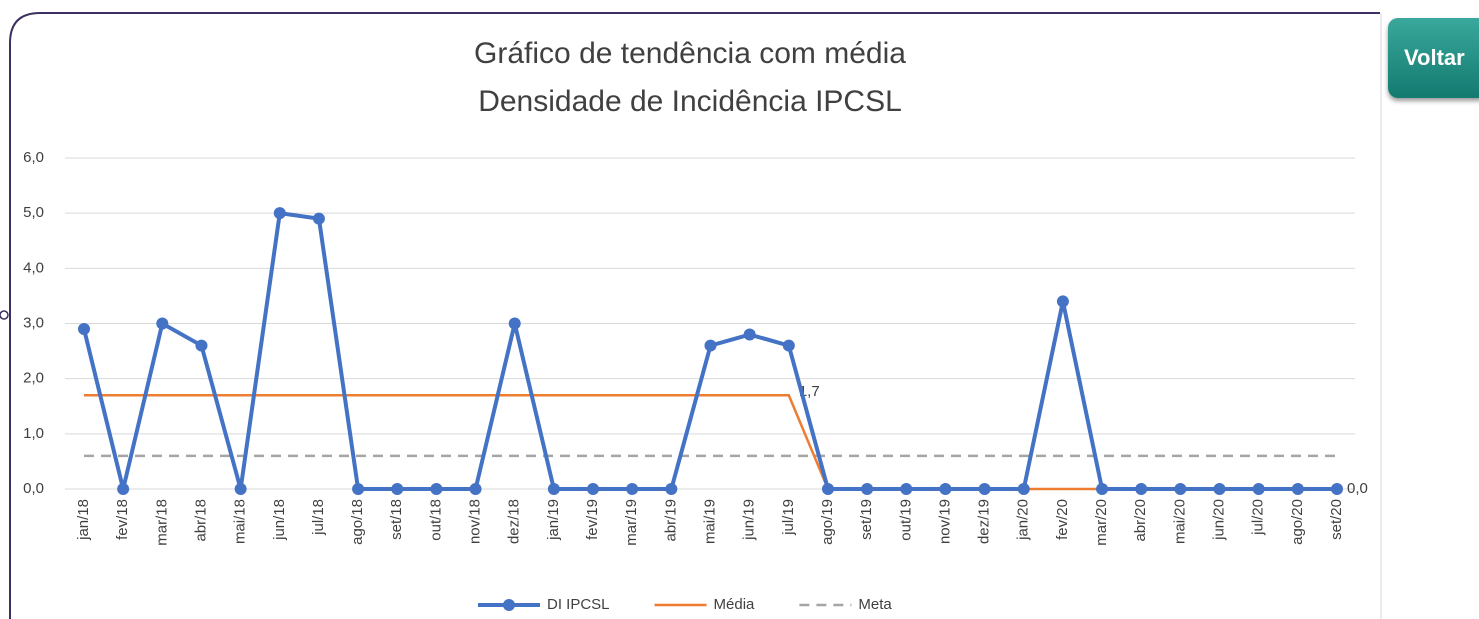 The height and width of the screenshot is (619, 1479). Describe the element at coordinates (1258, 517) in the screenshot. I see `x-tick-label: jul/20` at that location.